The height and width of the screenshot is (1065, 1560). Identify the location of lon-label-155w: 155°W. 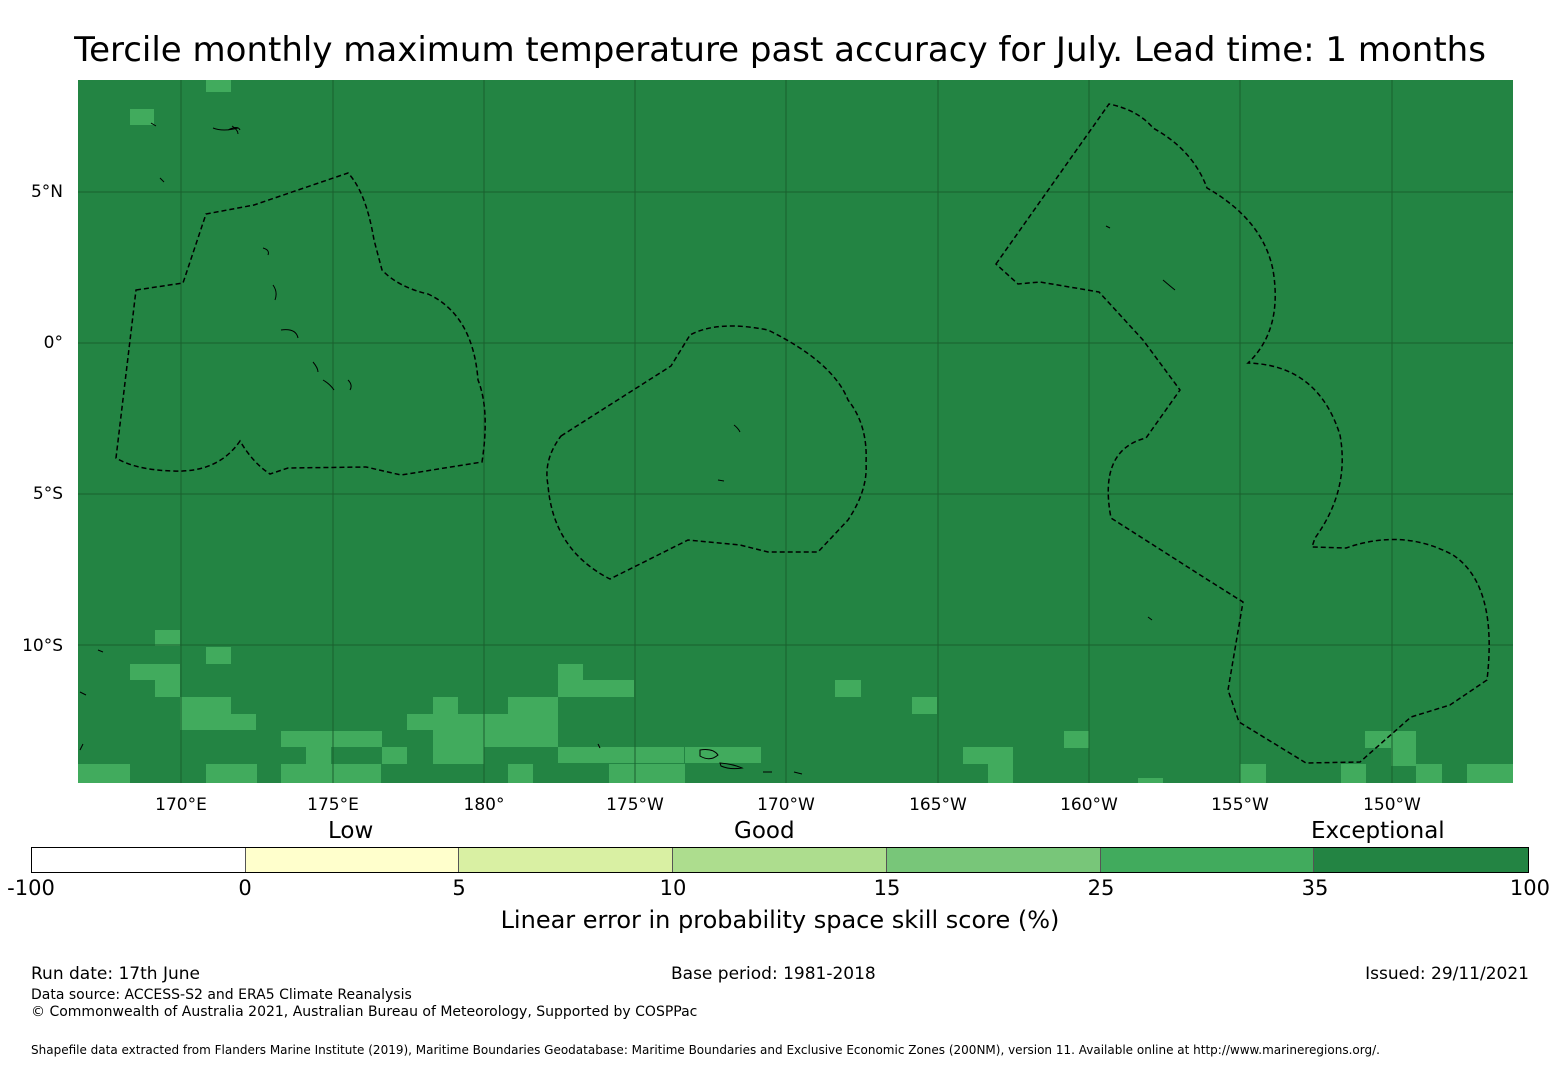
(1240, 805).